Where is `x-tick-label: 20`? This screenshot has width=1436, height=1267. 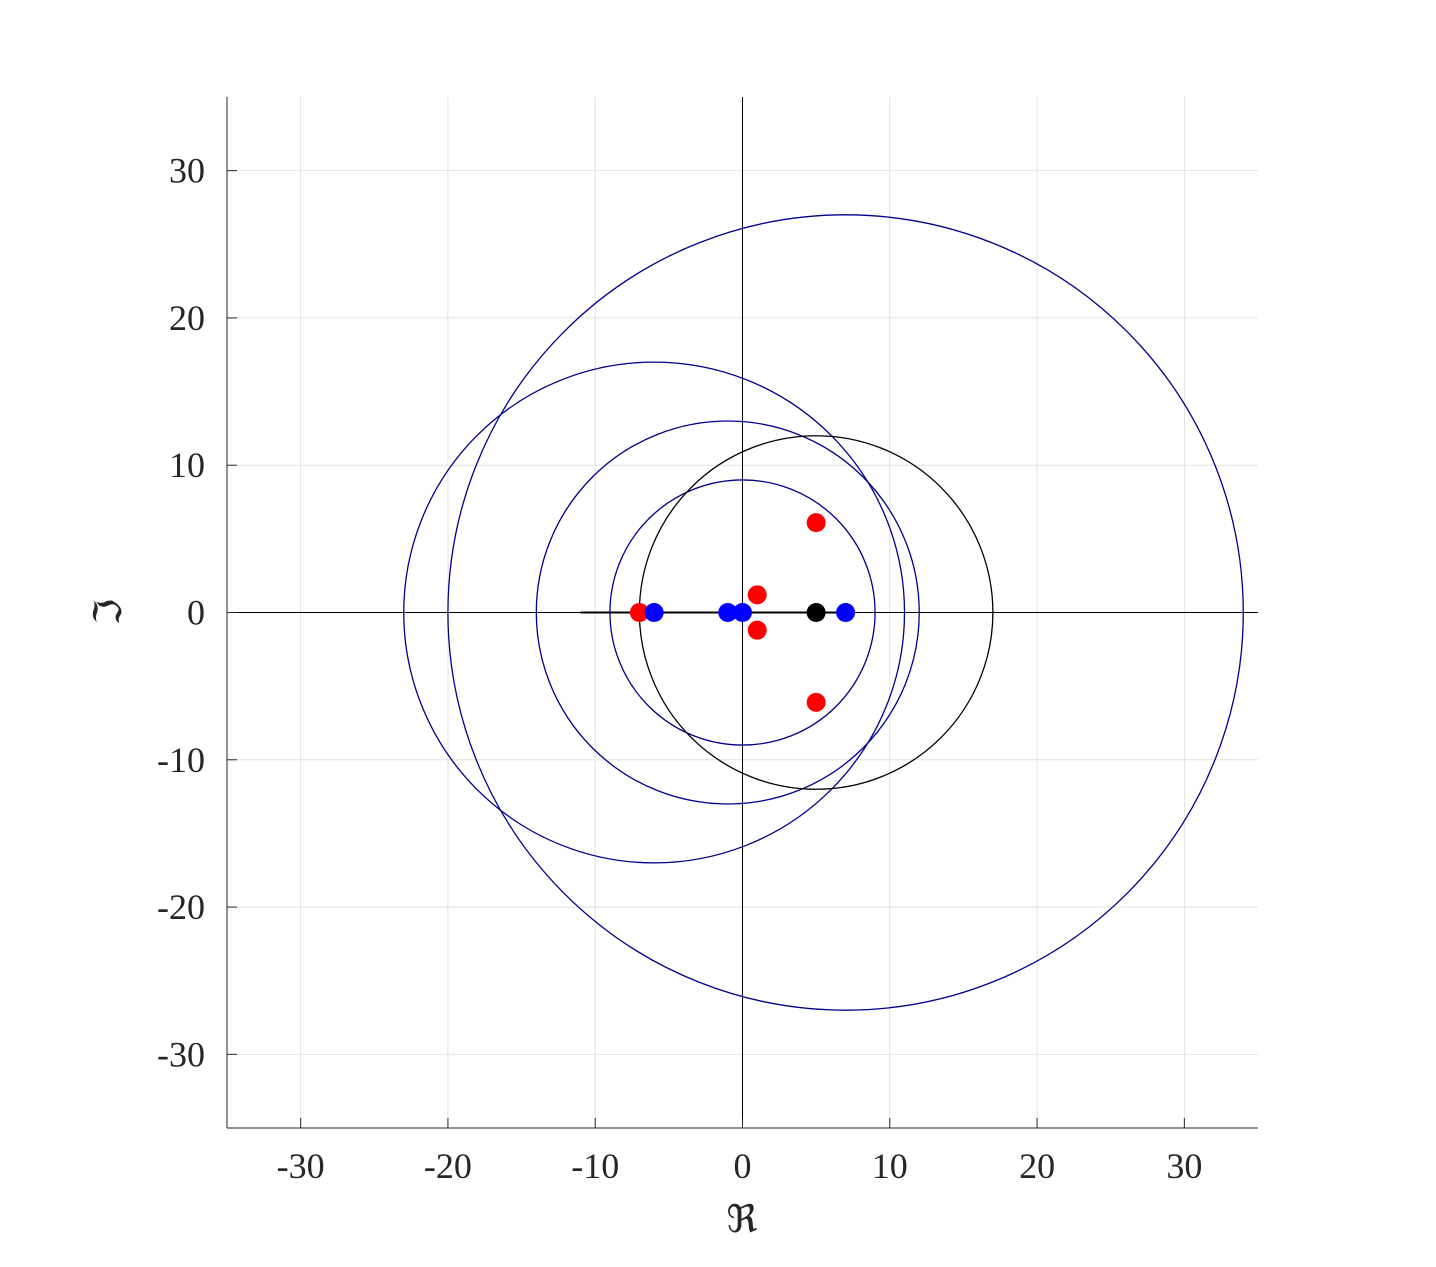 x-tick-label: 20 is located at coordinates (1037, 1166).